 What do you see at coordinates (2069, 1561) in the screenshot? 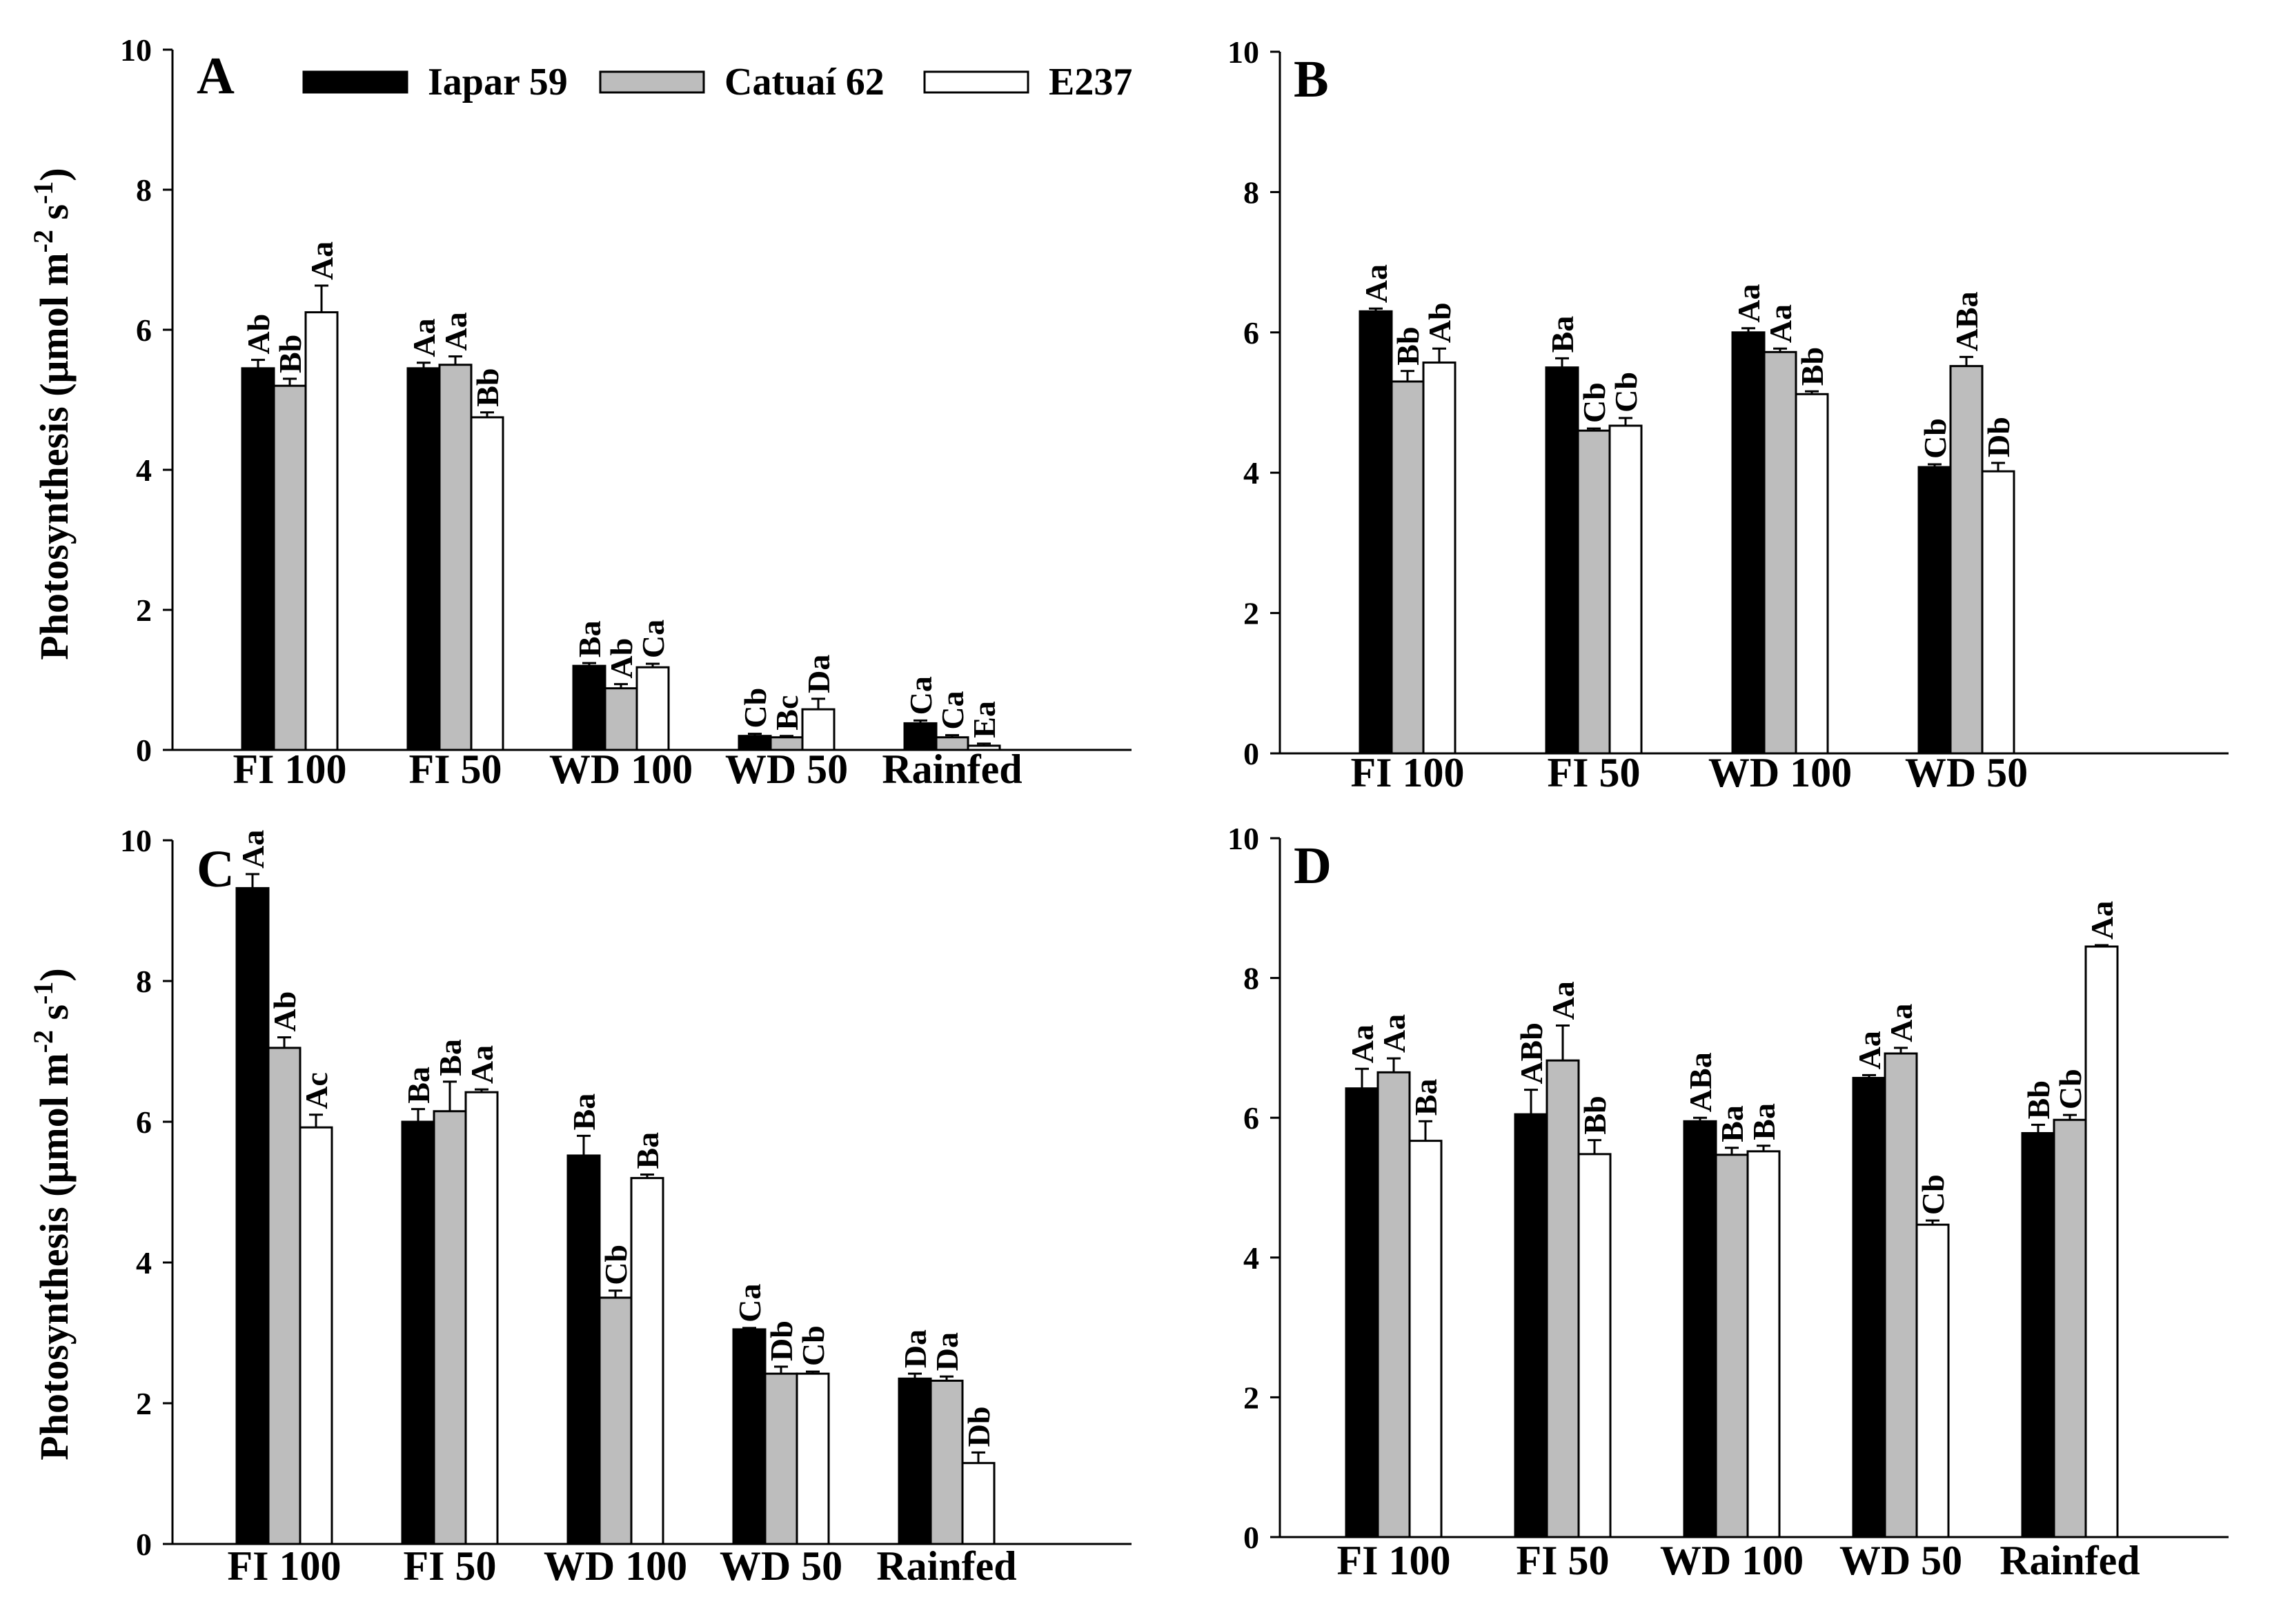
I see `x-category-label: Rainfed` at bounding box center [2069, 1561].